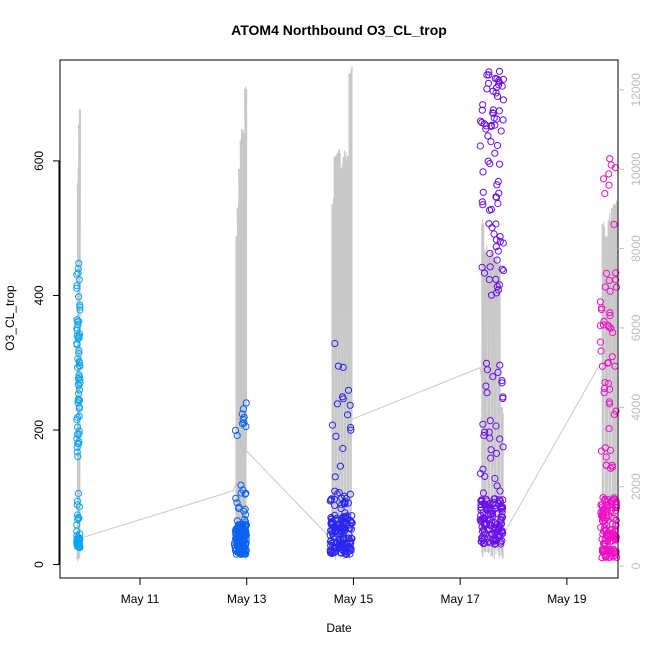  Describe the element at coordinates (636, 407) in the screenshot. I see `y2-tick-label: 4000` at that location.